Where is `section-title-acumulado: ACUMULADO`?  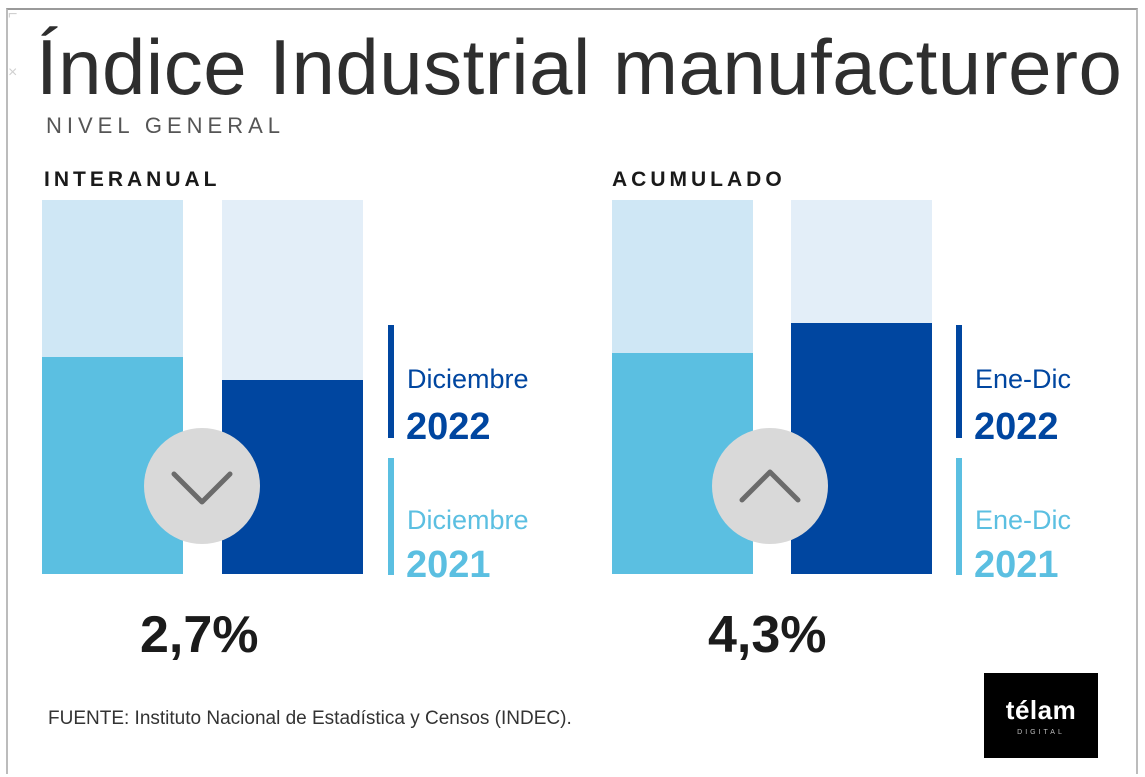
section-title-acumulado: ACUMULADO is located at coordinates (699, 179).